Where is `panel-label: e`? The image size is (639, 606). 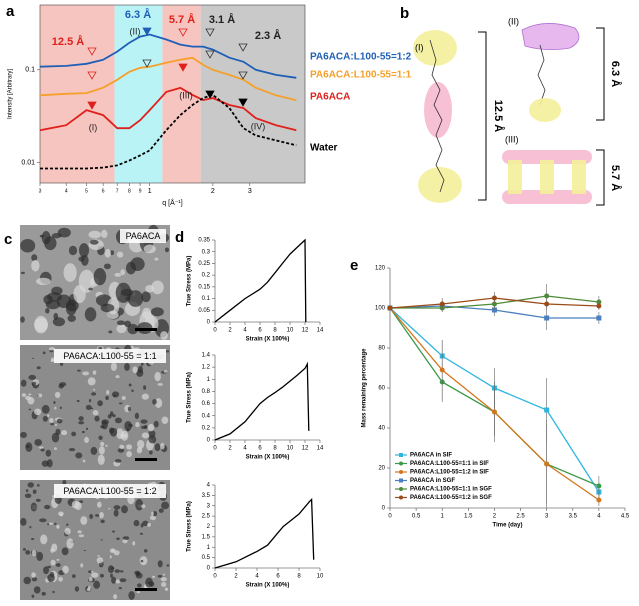
panel-label: e is located at coordinates (354, 265).